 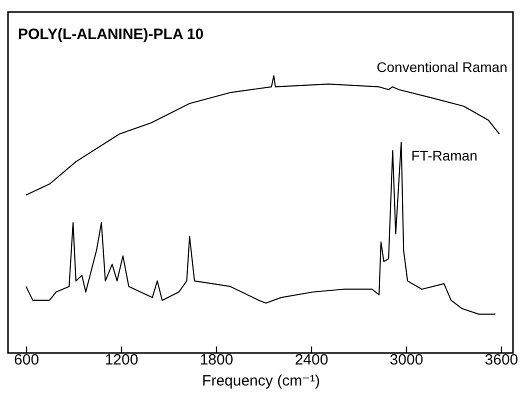 I want to click on x-axis-title: Frequency (cm⁻¹), so click(x=261, y=381).